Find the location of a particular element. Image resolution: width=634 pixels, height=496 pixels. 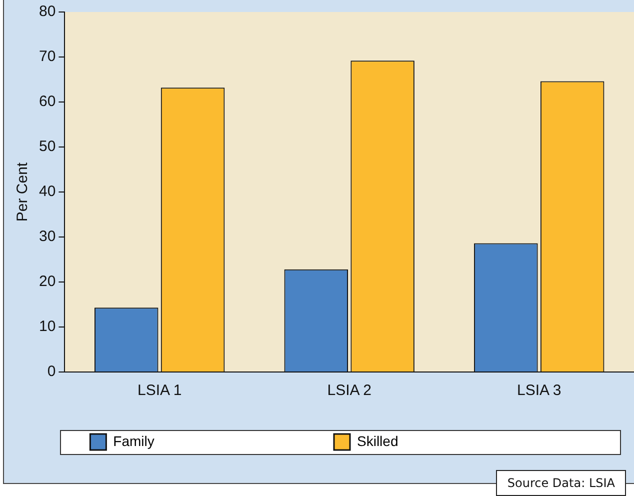

y-axis-title: Per Cent is located at coordinates (23, 192).